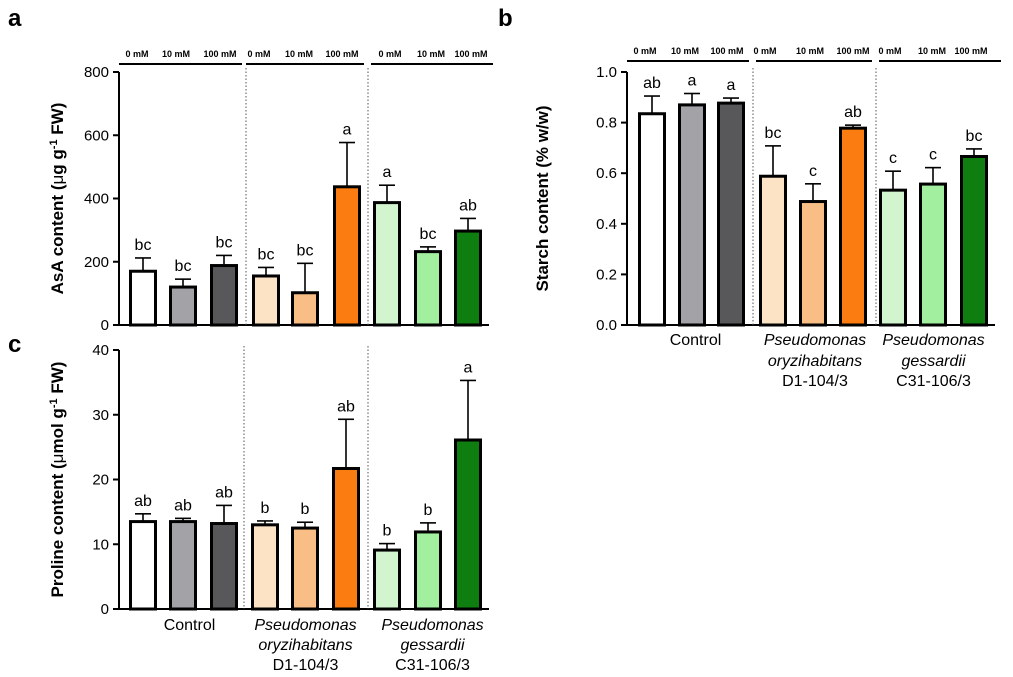  Describe the element at coordinates (96, 199) in the screenshot. I see `y-tick-label: 400` at that location.